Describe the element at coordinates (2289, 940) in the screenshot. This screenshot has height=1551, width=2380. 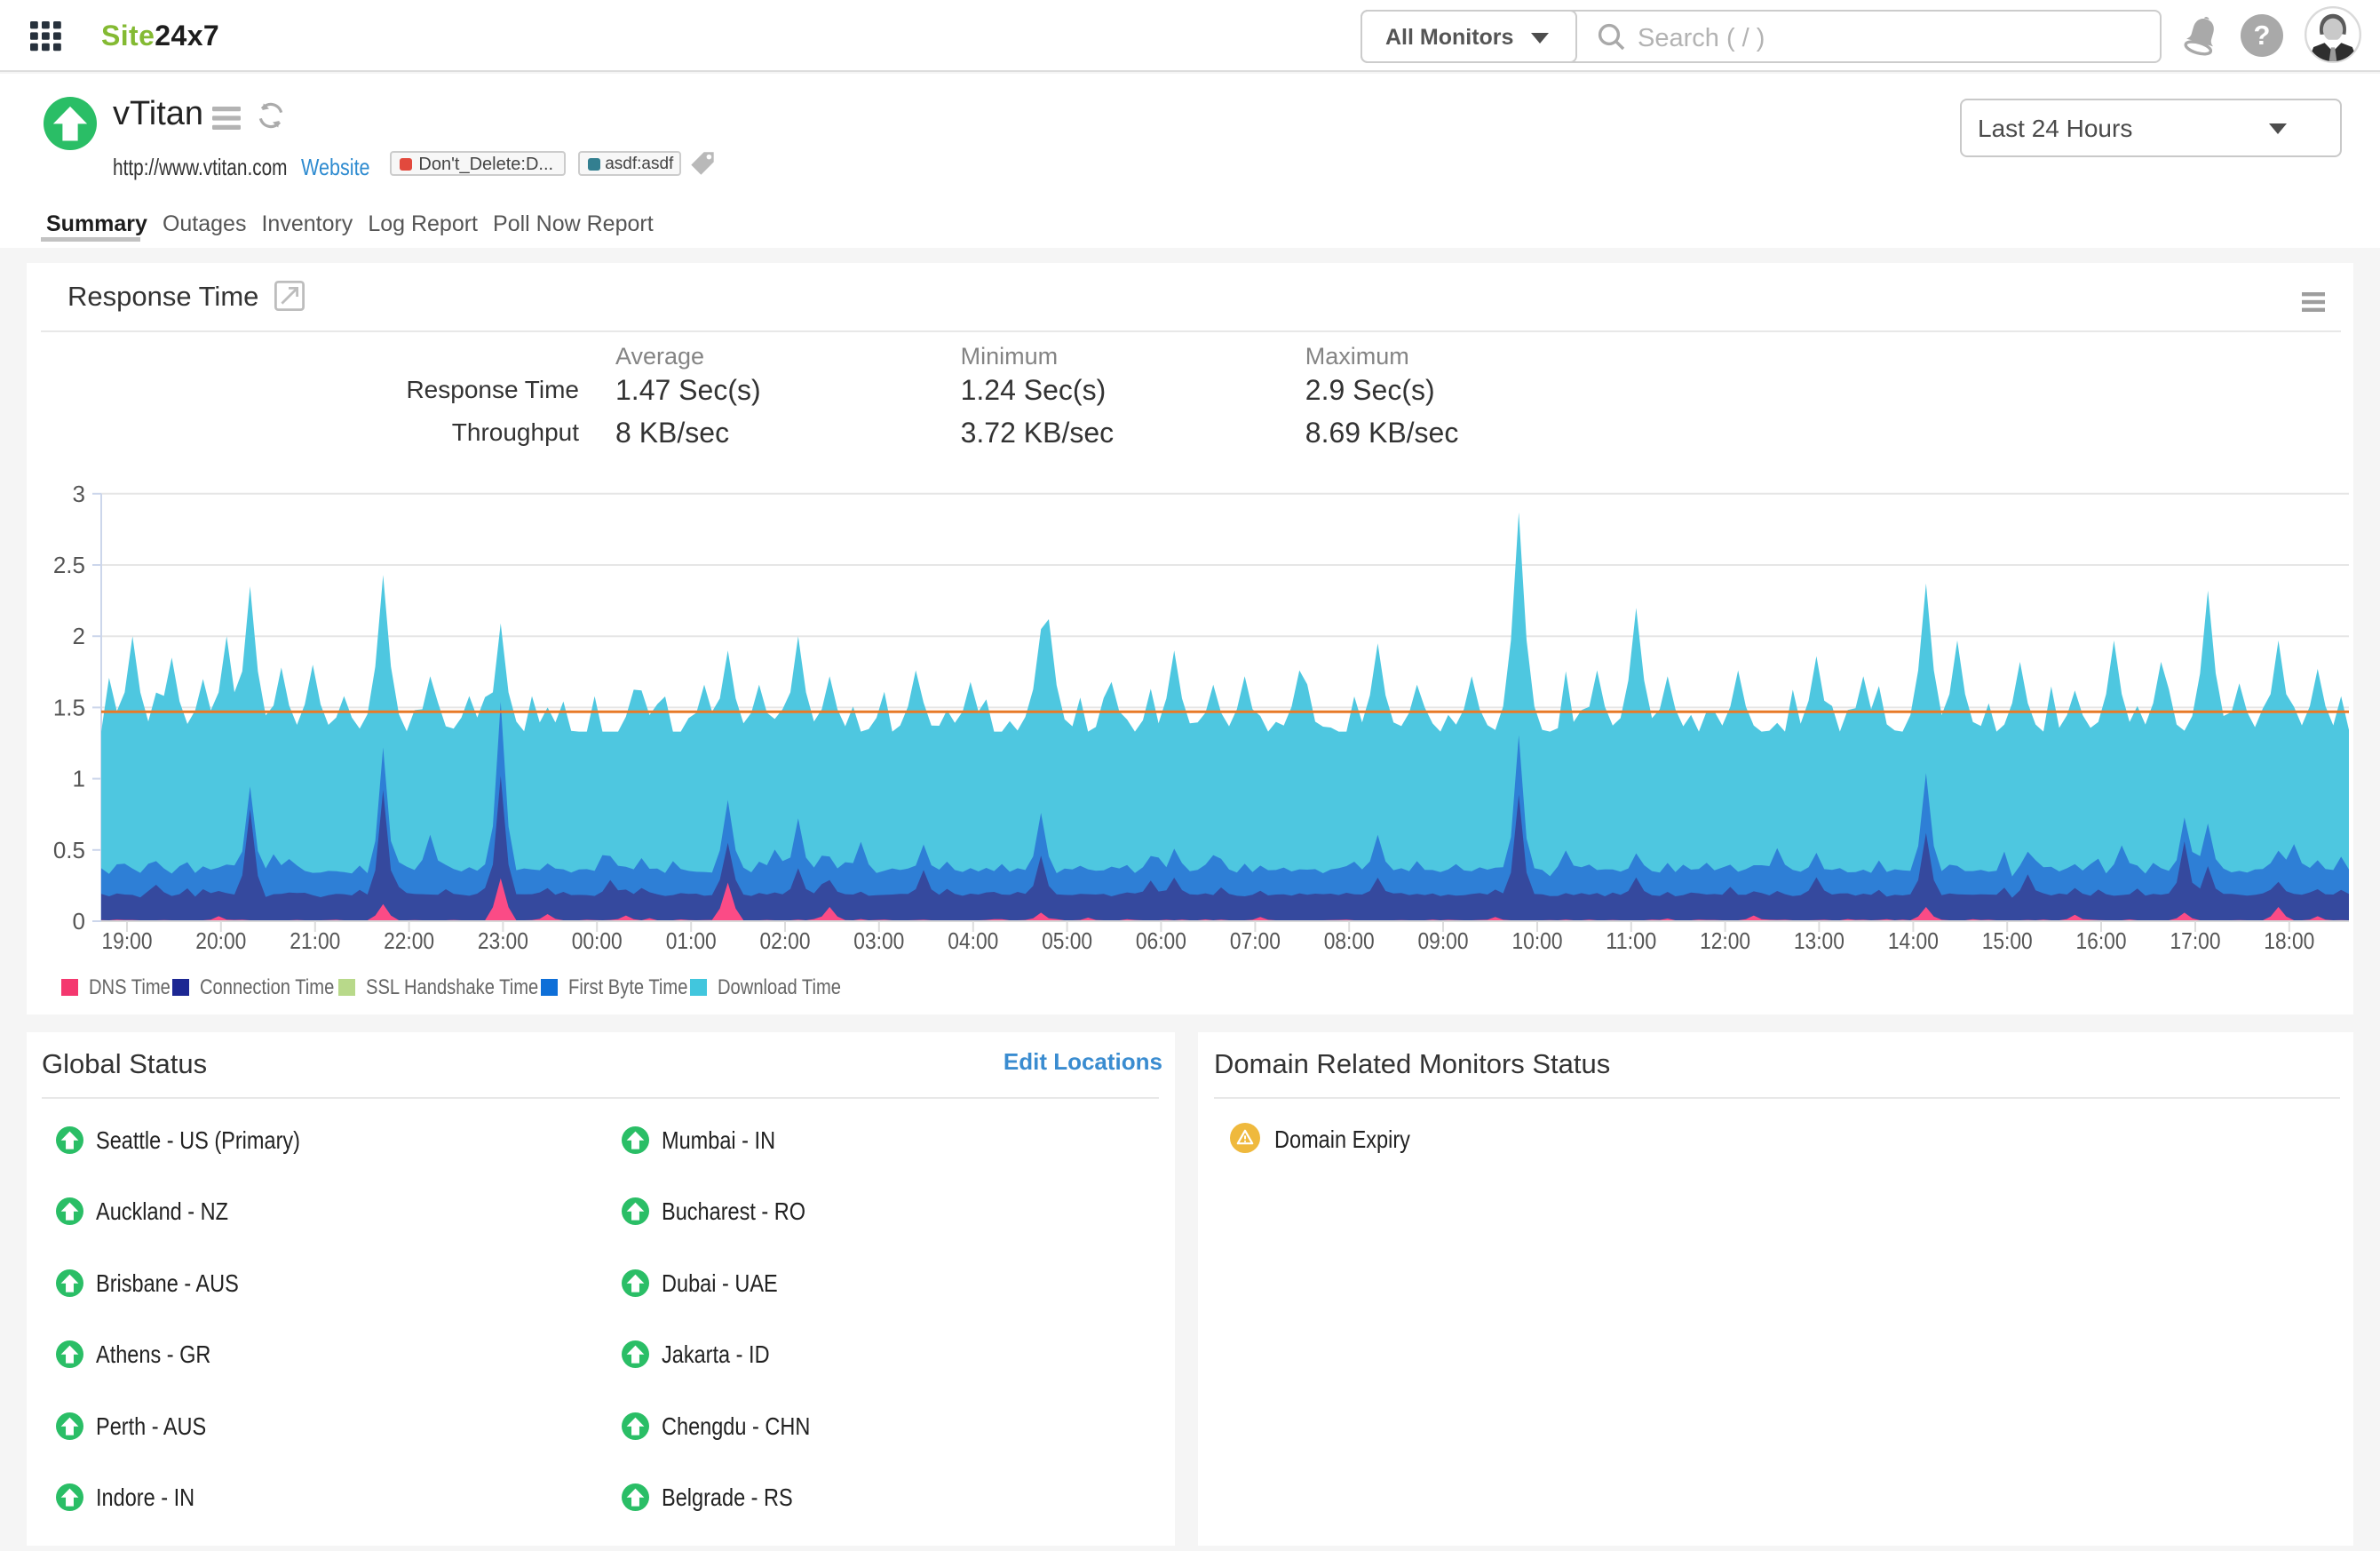
I see `svg-text: 18:00` at that location.